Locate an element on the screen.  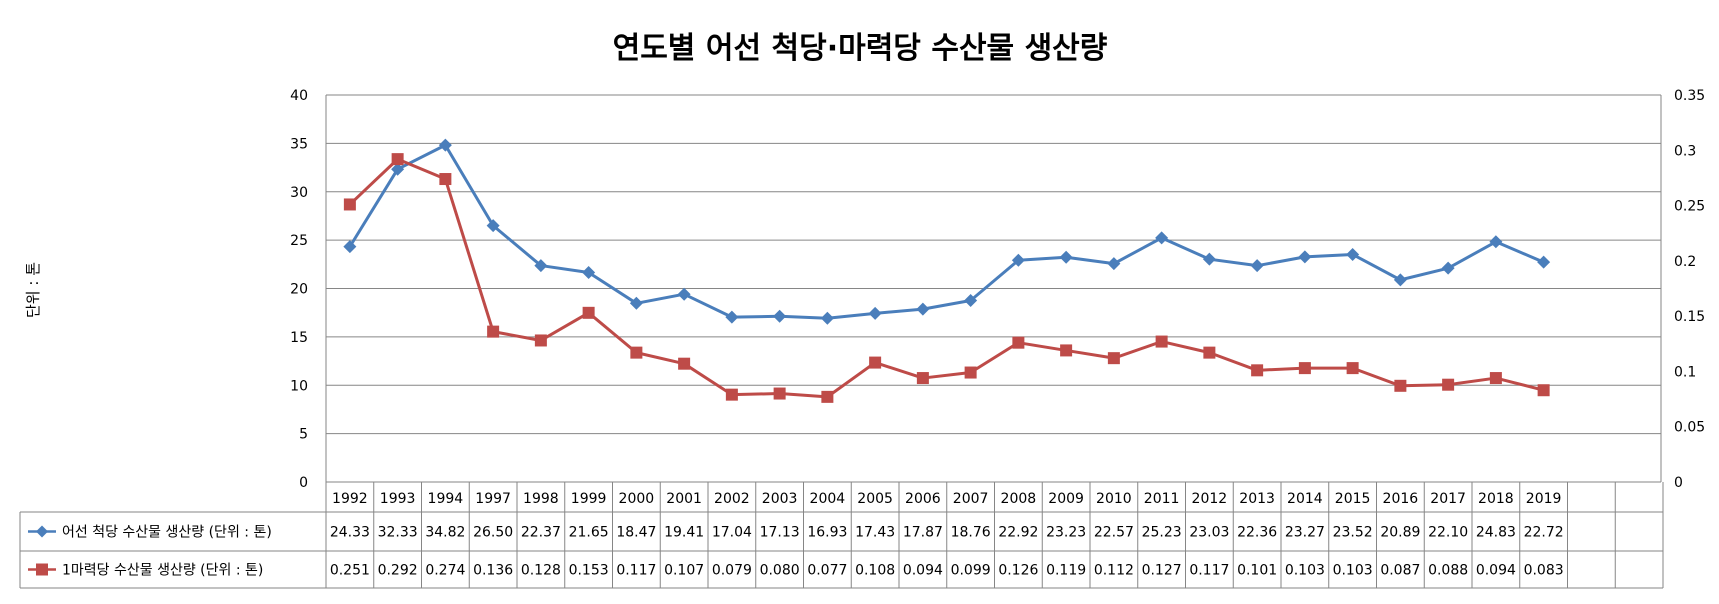
y-axis-label: 단위 : 톤 is located at coordinates (33, 290).